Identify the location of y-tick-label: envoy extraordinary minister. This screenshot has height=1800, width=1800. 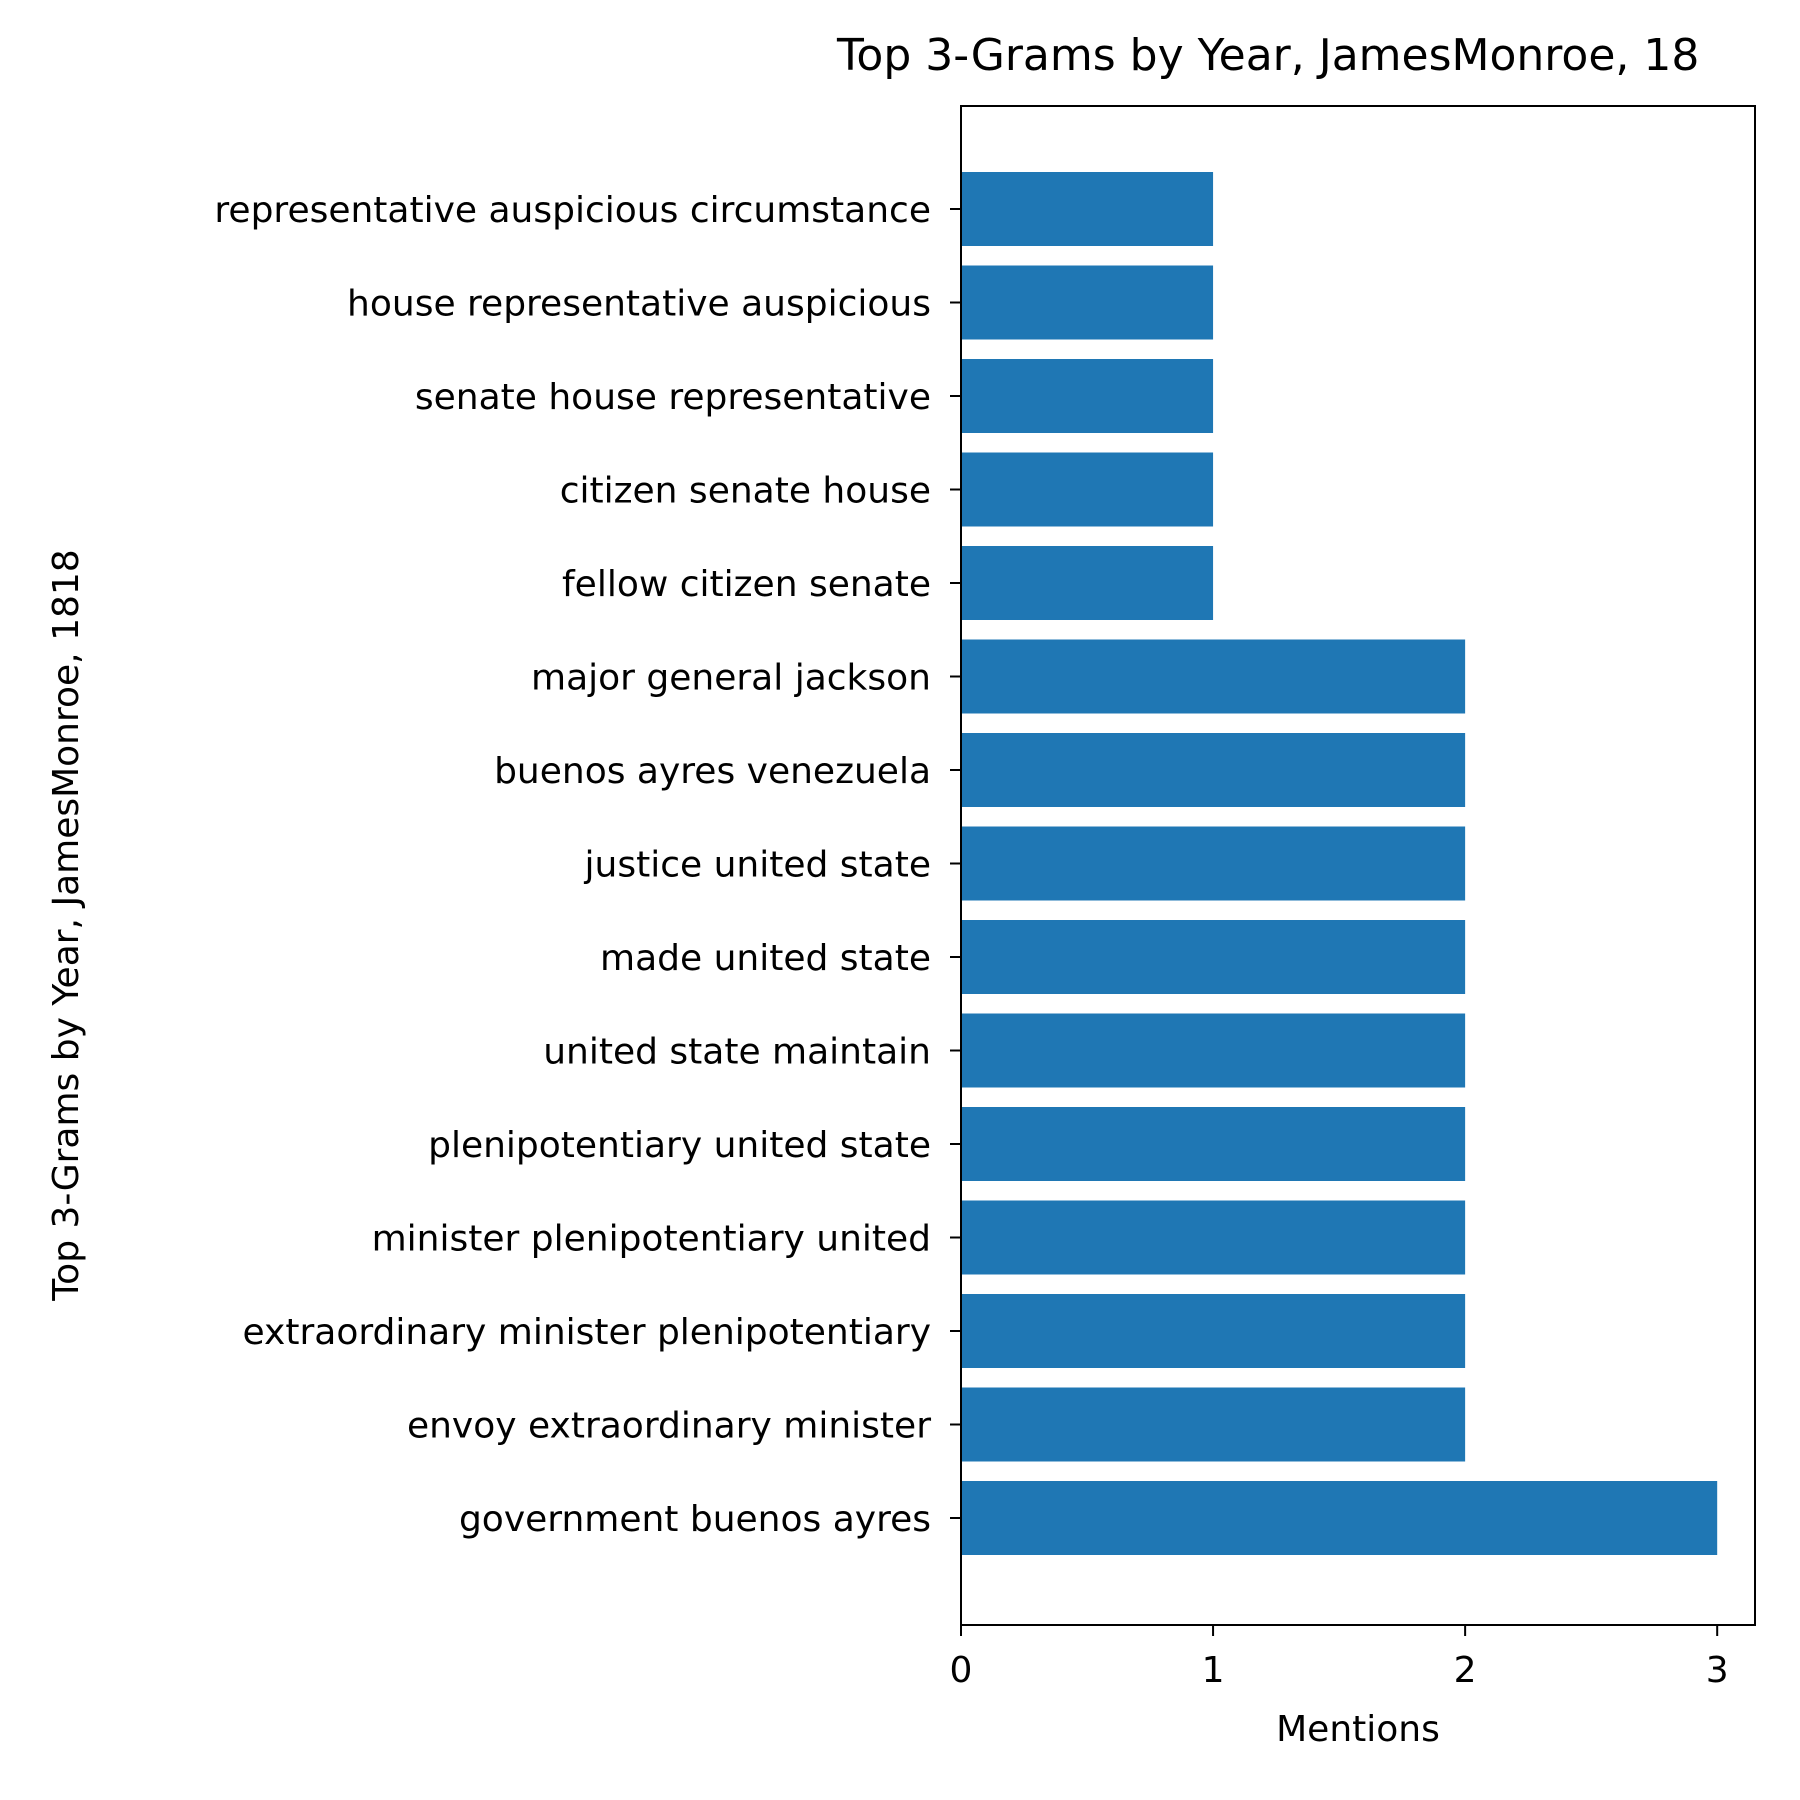
(669, 1426).